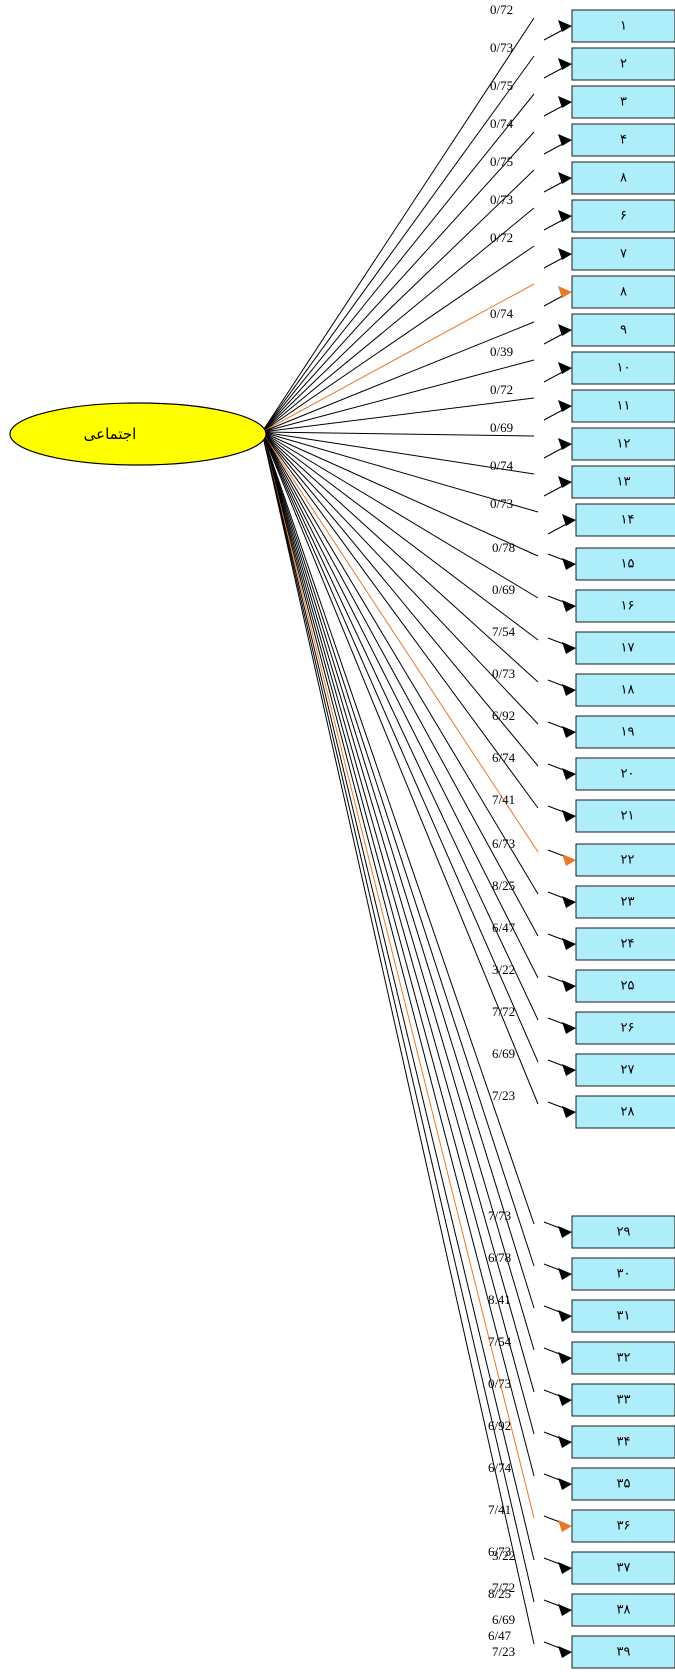 The width and height of the screenshot is (675, 1672). I want to click on coefficient-extra-4: 7/23, so click(503, 1651).